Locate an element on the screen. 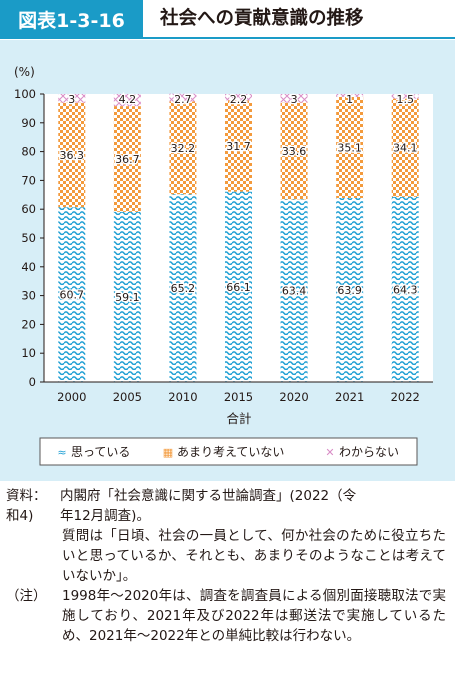 This screenshot has height=696, width=455. data-label: 64.3 is located at coordinates (405, 289).